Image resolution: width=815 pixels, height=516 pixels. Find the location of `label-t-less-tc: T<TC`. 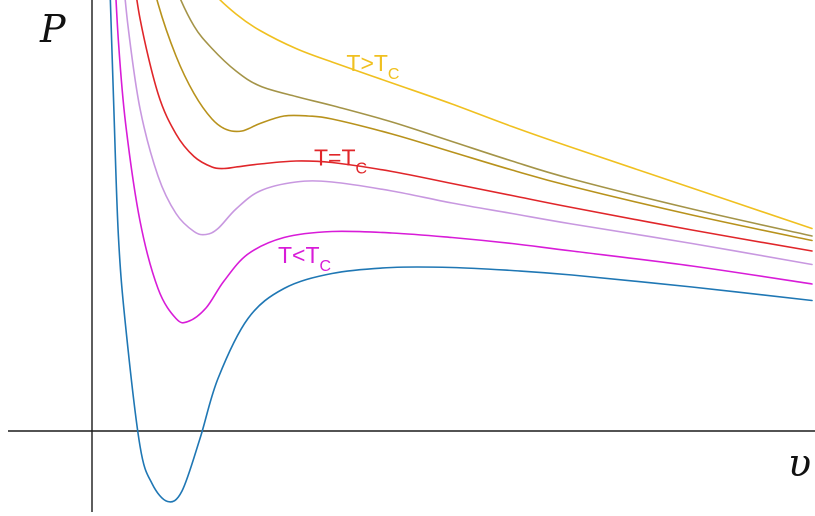

label-t-less-tc: T<TC is located at coordinates (304, 258).